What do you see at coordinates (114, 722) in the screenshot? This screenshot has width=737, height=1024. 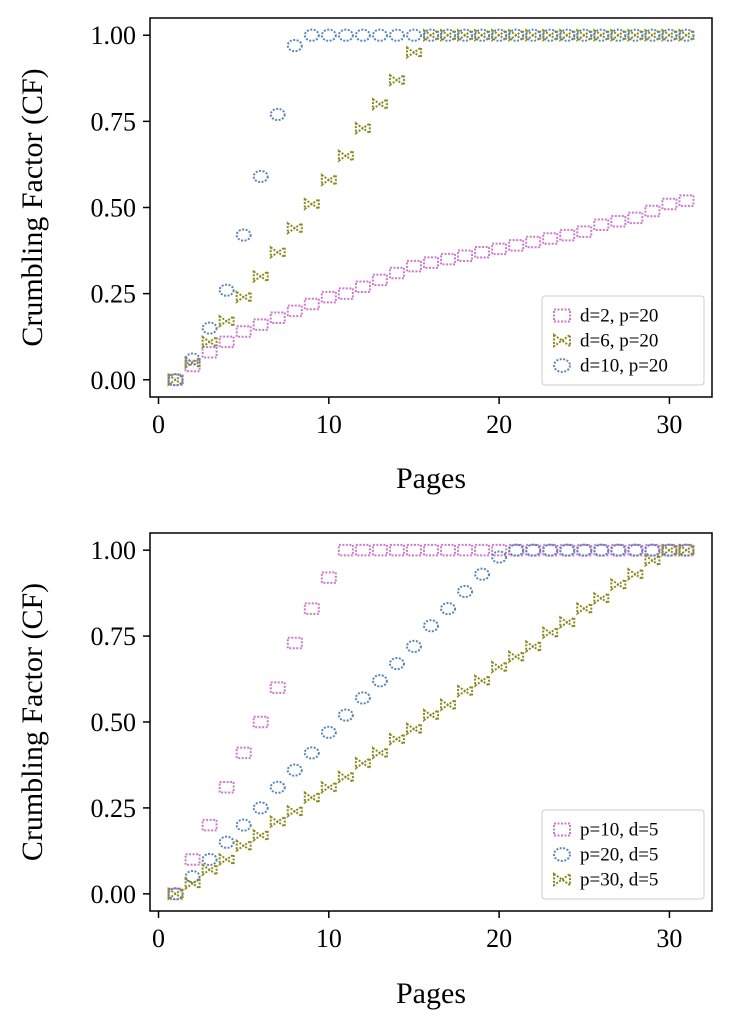 I see `y-tick-label: 0.50` at bounding box center [114, 722].